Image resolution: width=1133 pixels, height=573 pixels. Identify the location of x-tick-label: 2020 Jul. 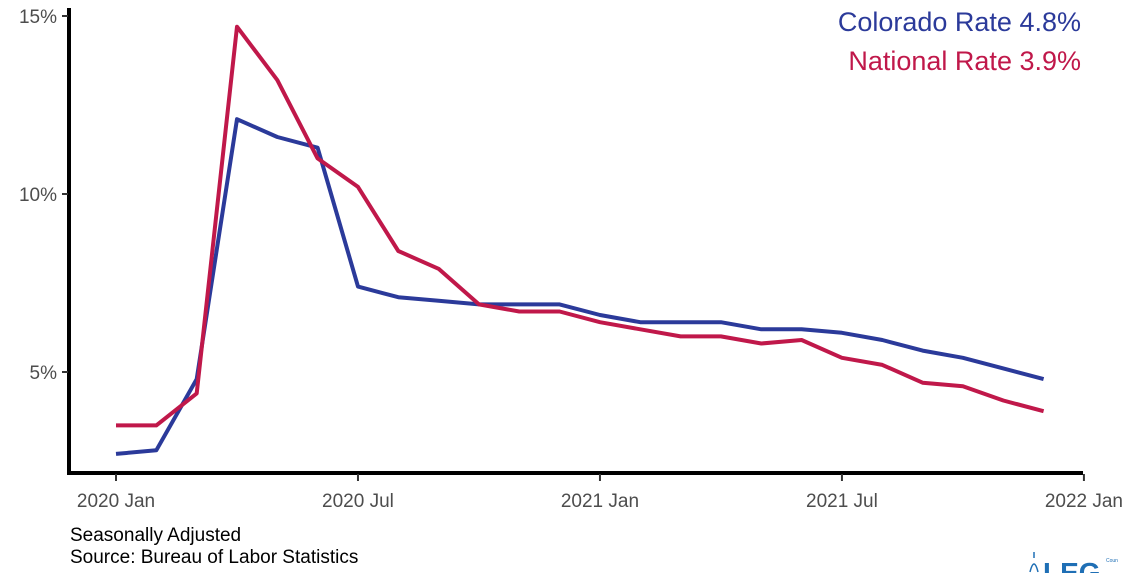
(358, 501).